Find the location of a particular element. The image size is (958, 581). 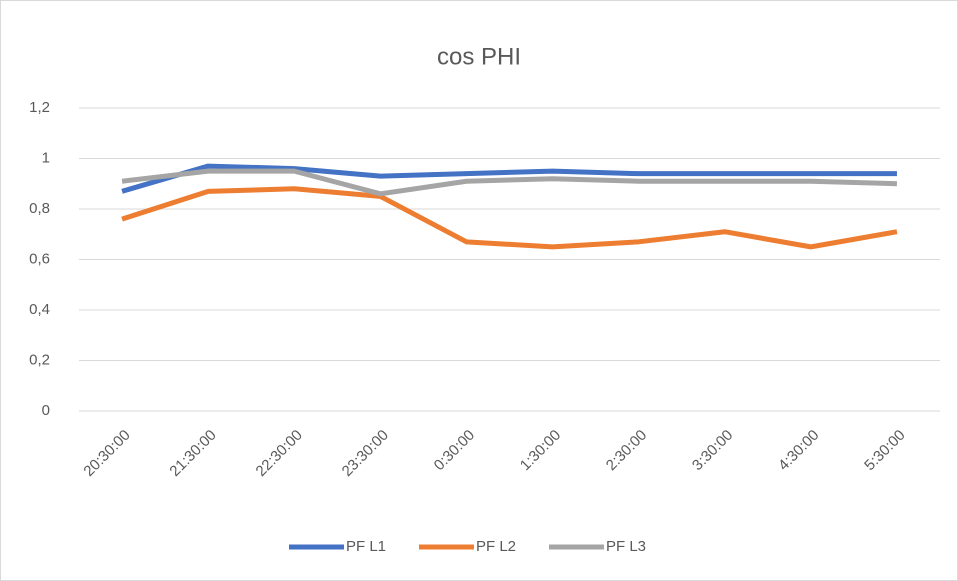

legend-label: PF L3 is located at coordinates (626, 546).